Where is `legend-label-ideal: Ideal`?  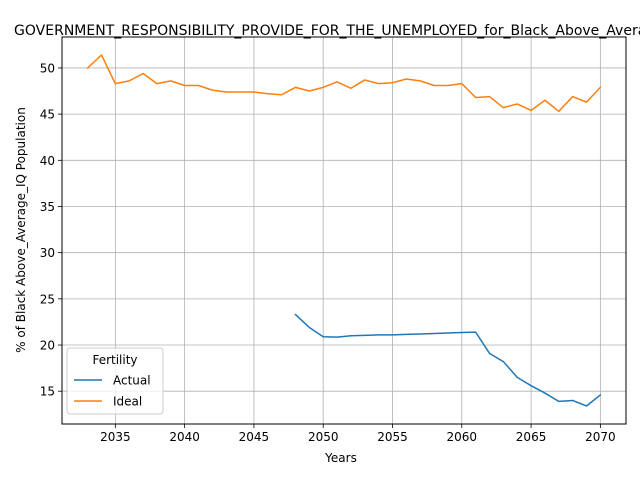
legend-label-ideal: Ideal is located at coordinates (127, 402).